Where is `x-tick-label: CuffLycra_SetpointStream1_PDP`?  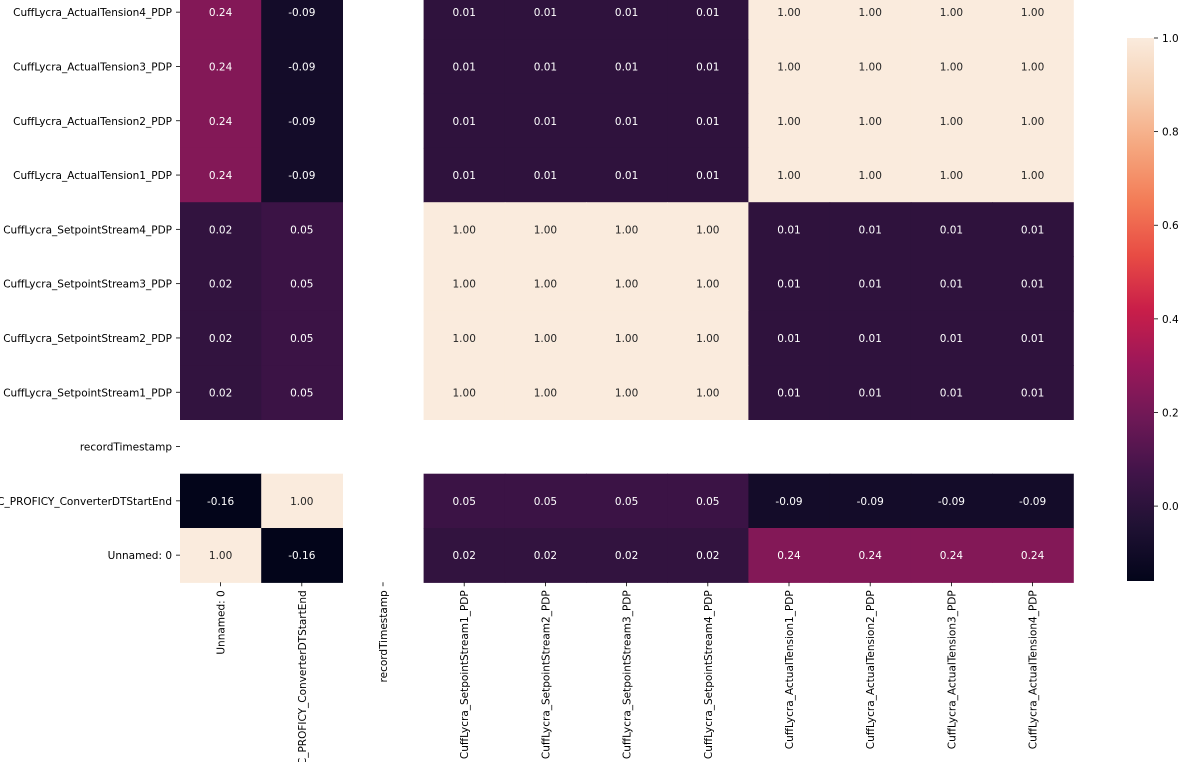
x-tick-label: CuffLycra_SetpointStream1_PDP is located at coordinates (465, 674).